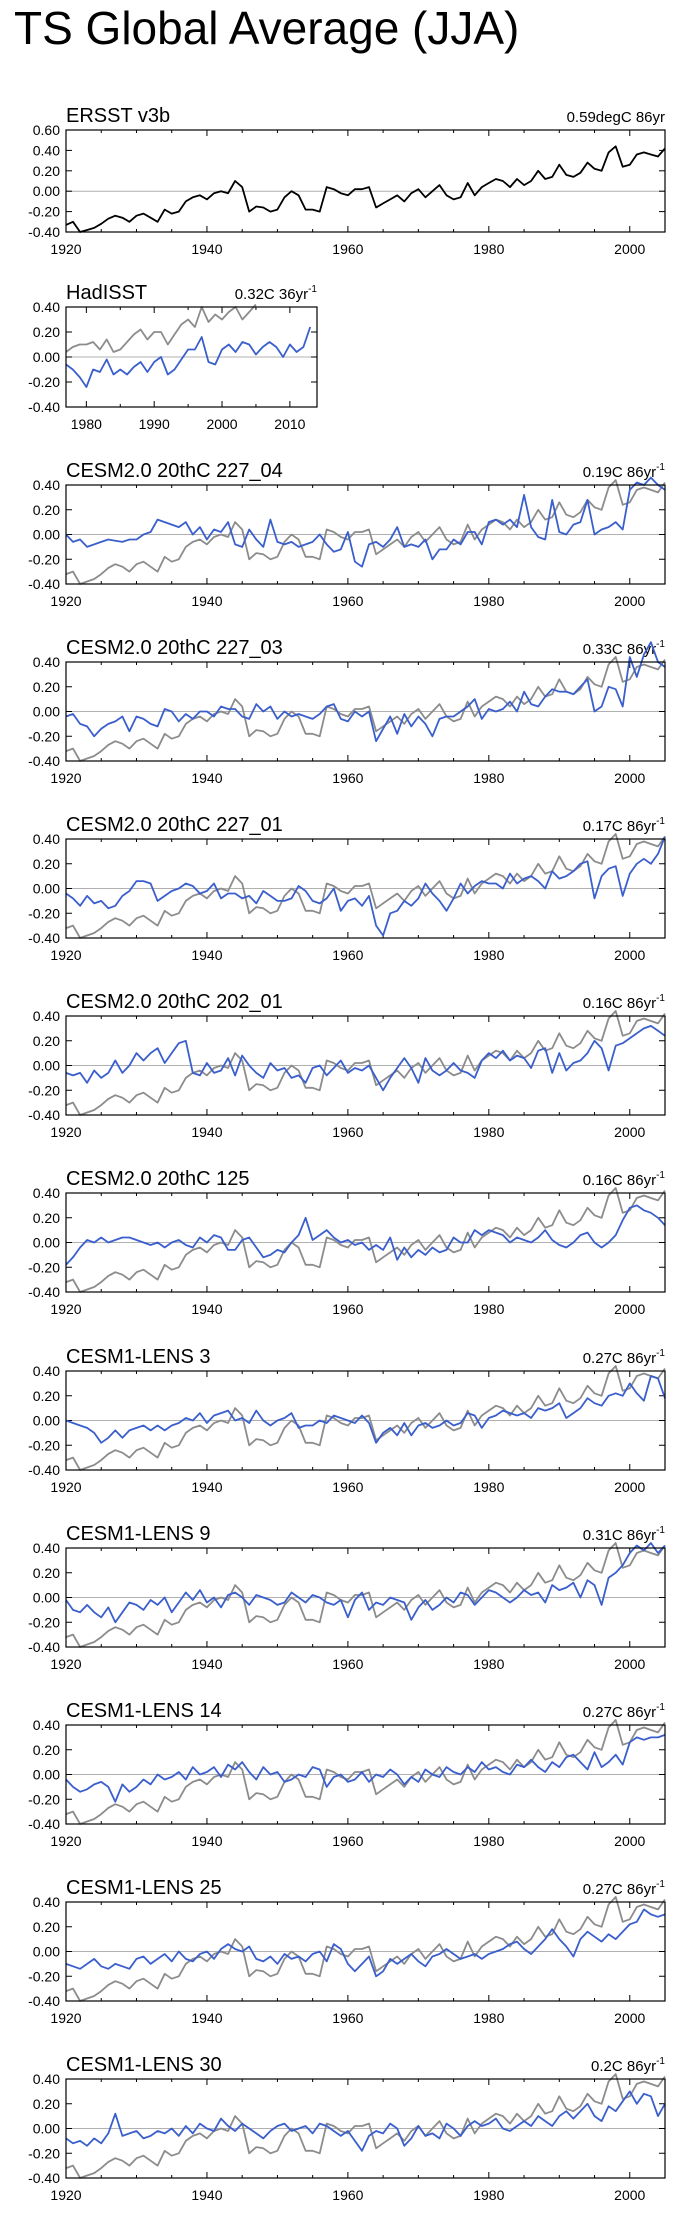  Describe the element at coordinates (628, 2065) in the screenshot. I see `trend-label: 0.2C 86yr-1` at that location.